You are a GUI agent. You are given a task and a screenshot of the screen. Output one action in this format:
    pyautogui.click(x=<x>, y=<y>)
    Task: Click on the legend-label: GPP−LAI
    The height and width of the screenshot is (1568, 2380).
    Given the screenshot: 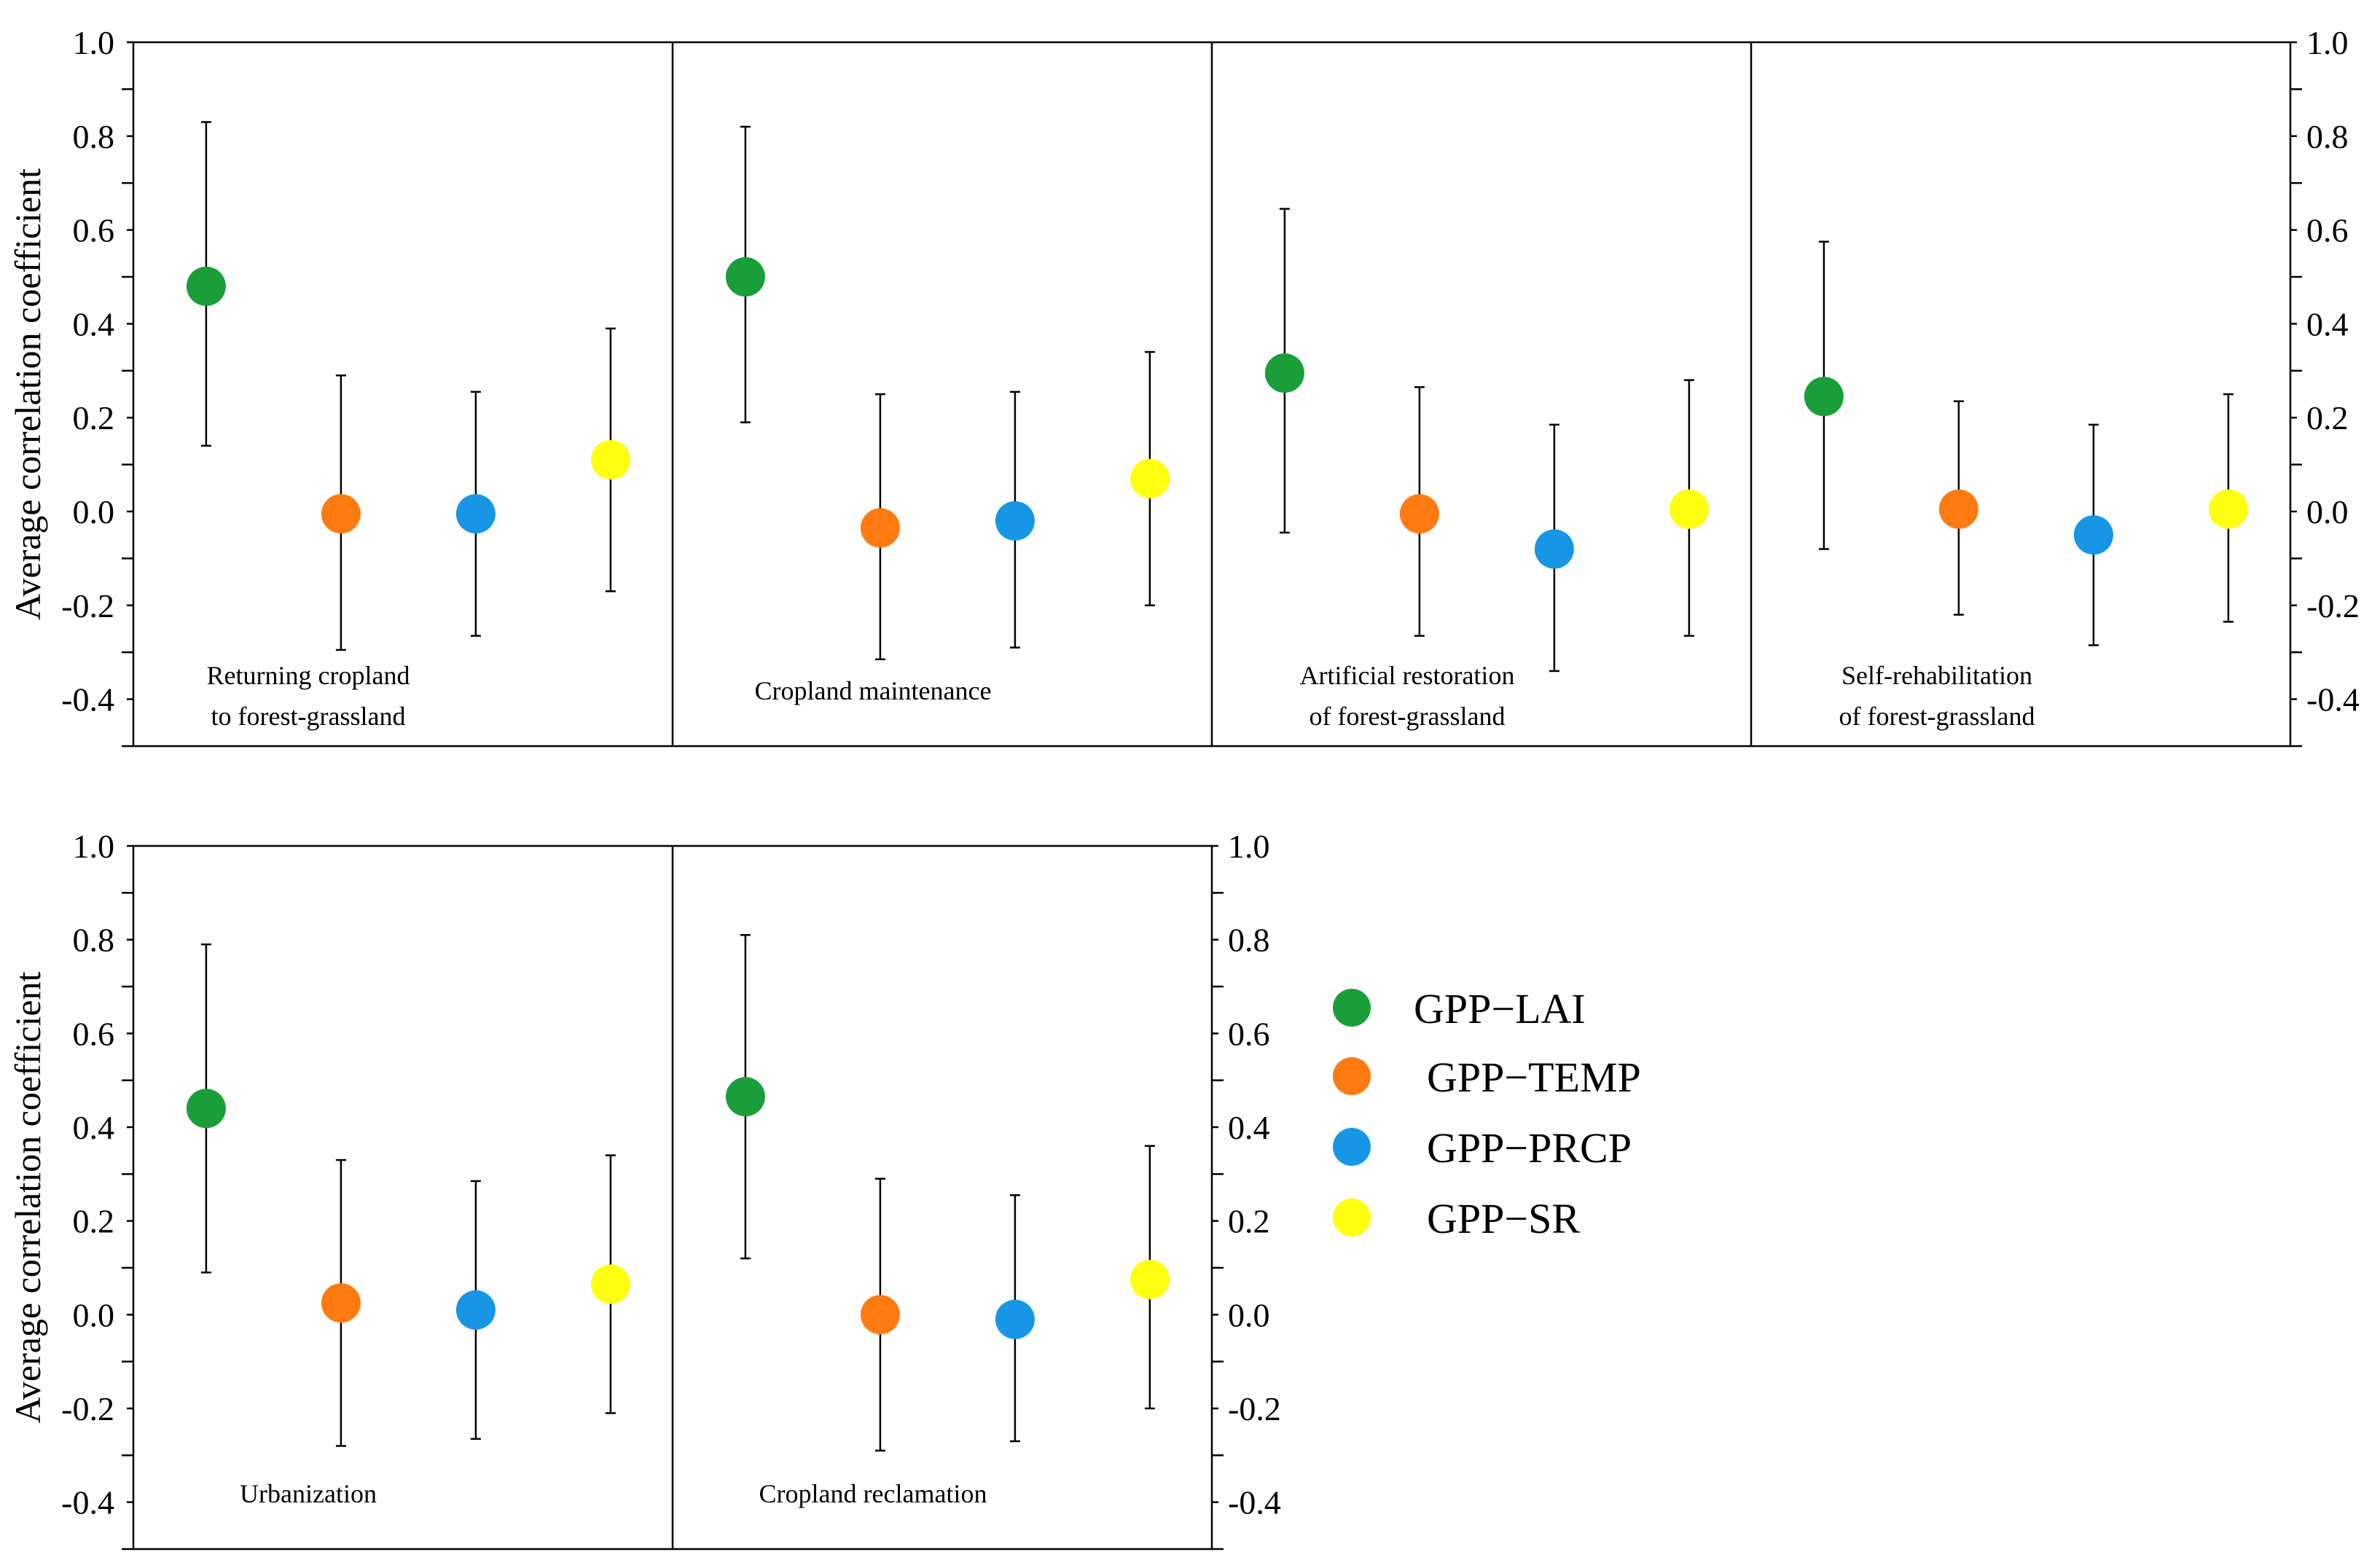 What is the action you would take?
    pyautogui.click(x=1500, y=1008)
    